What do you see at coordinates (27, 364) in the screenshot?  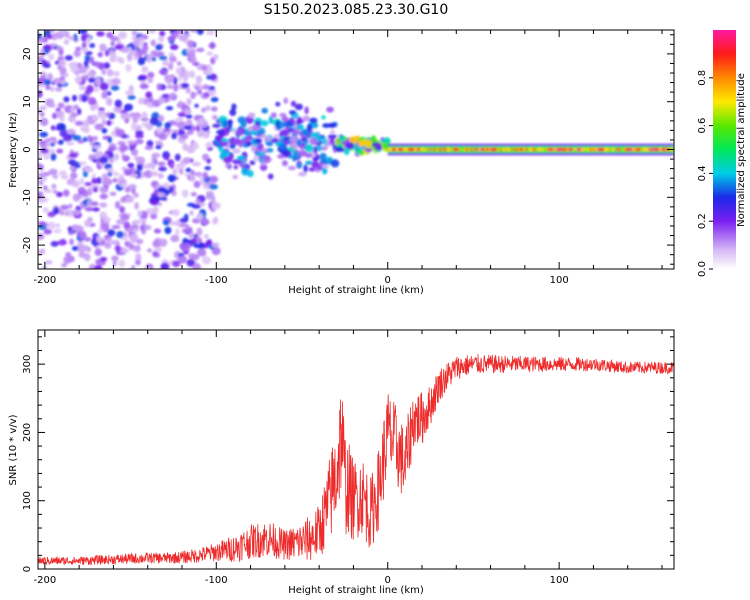 I see `snr-y-tick-label: 300` at bounding box center [27, 364].